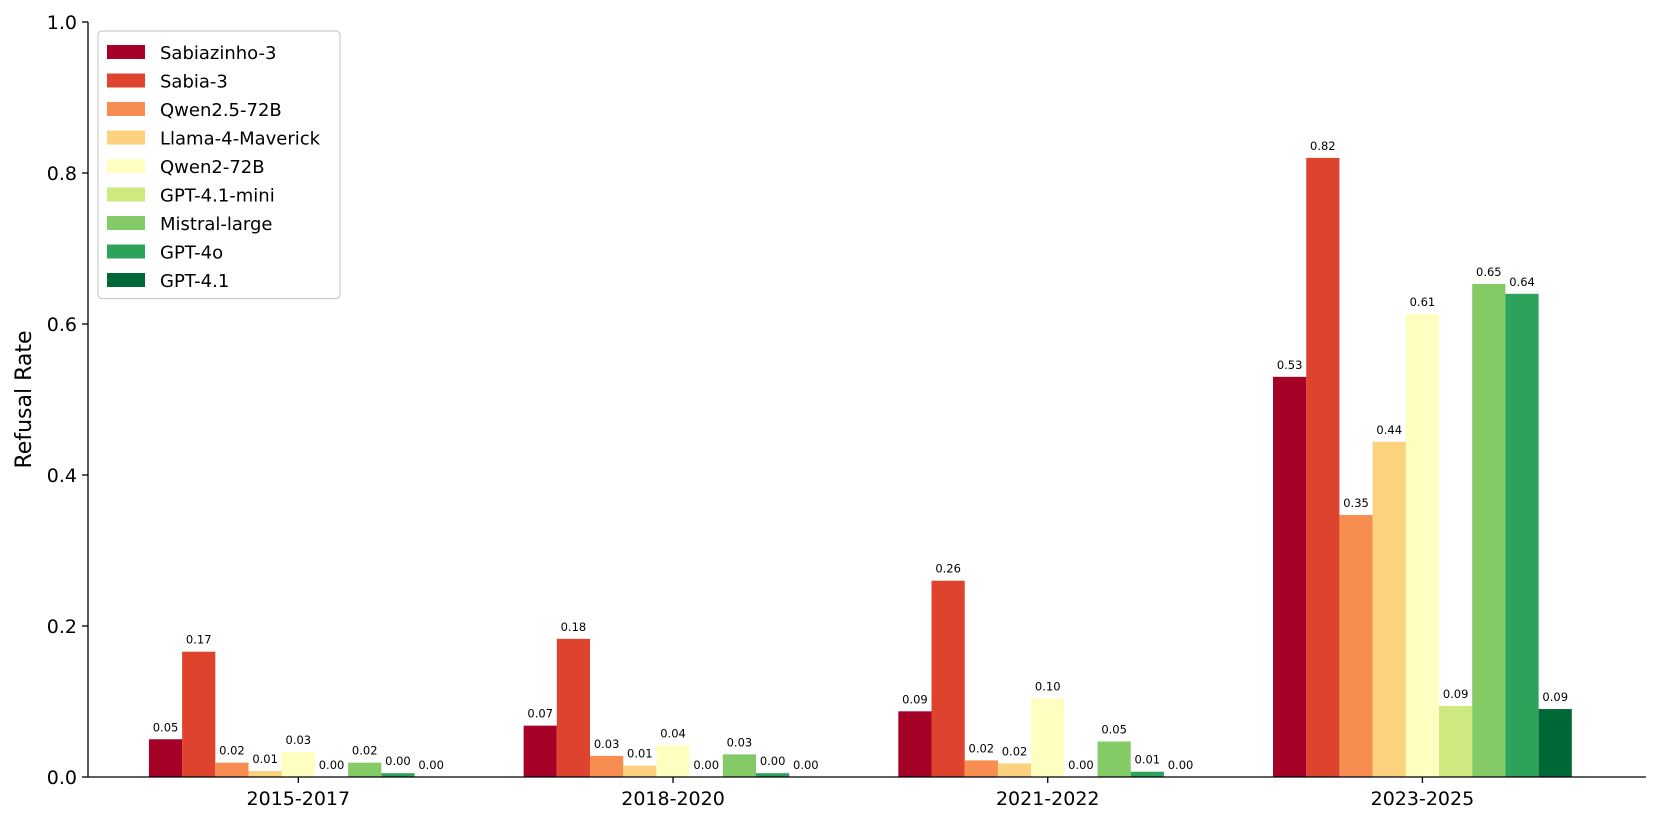  I want to click on y-axis-title: Refusal Rate, so click(24, 399).